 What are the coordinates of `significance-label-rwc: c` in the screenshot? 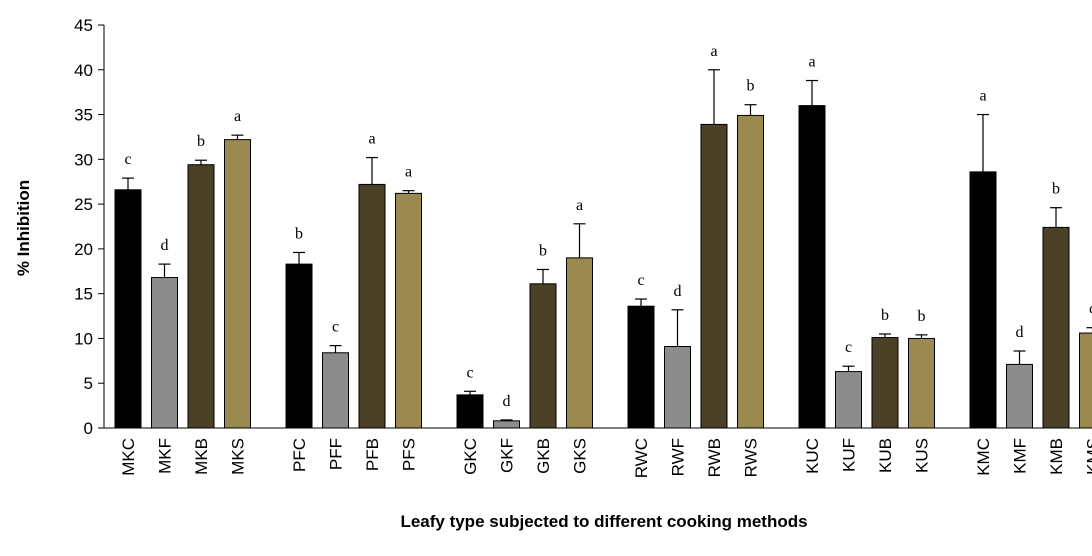 It's located at (640, 280).